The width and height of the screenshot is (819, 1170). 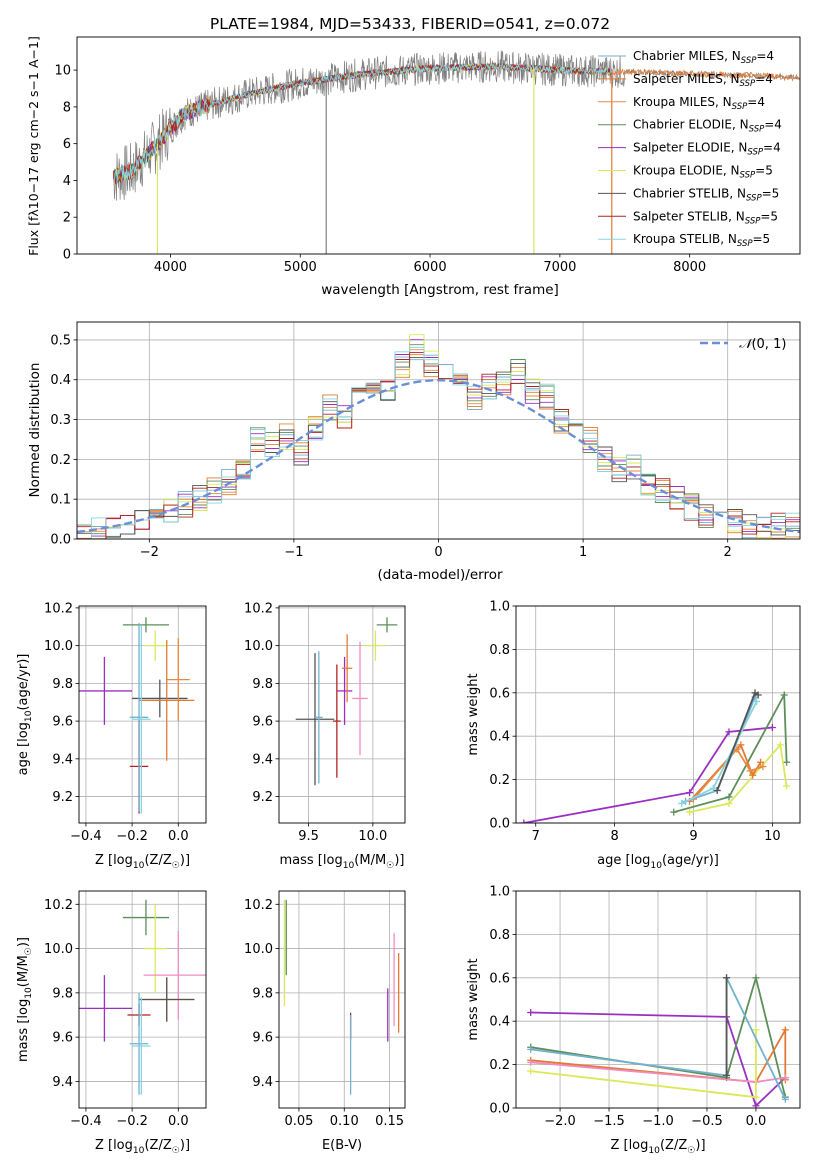 What do you see at coordinates (438, 445) in the screenshot?
I see `histogram-step` at bounding box center [438, 445].